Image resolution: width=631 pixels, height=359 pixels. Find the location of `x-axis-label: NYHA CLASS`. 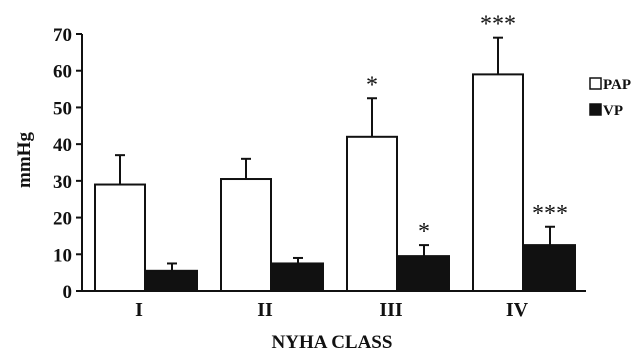

x-axis-label: NYHA CLASS is located at coordinates (332, 342).